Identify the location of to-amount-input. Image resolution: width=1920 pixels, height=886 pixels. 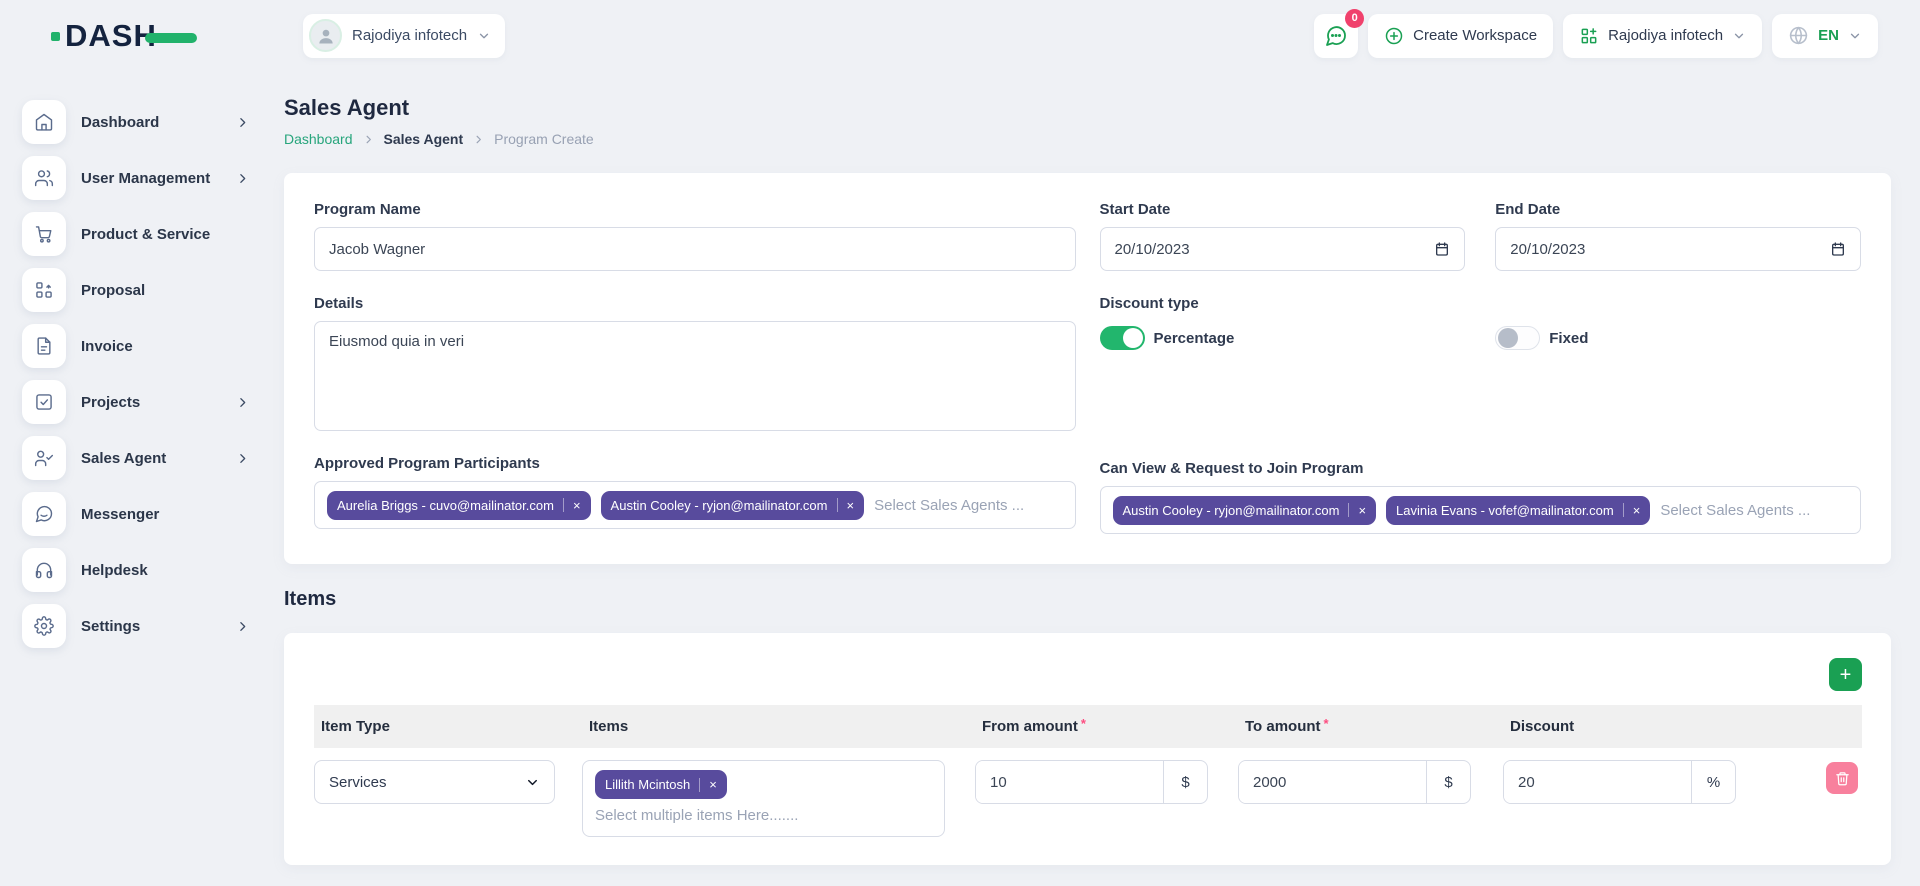
(1332, 782).